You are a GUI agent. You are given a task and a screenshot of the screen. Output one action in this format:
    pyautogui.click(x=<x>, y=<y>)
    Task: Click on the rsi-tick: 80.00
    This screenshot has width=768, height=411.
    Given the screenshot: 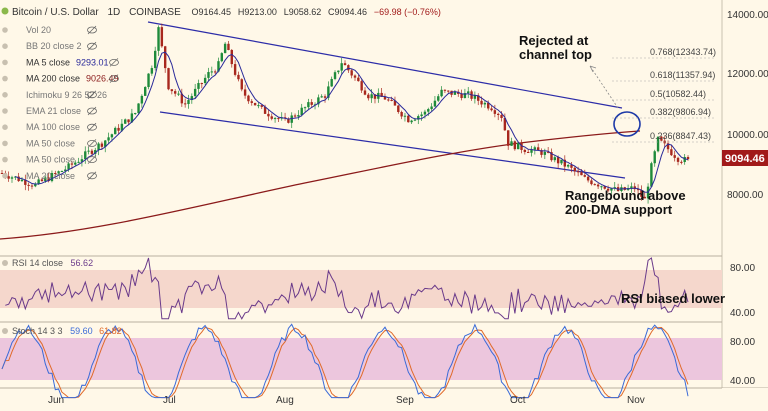 What is the action you would take?
    pyautogui.click(x=742, y=268)
    